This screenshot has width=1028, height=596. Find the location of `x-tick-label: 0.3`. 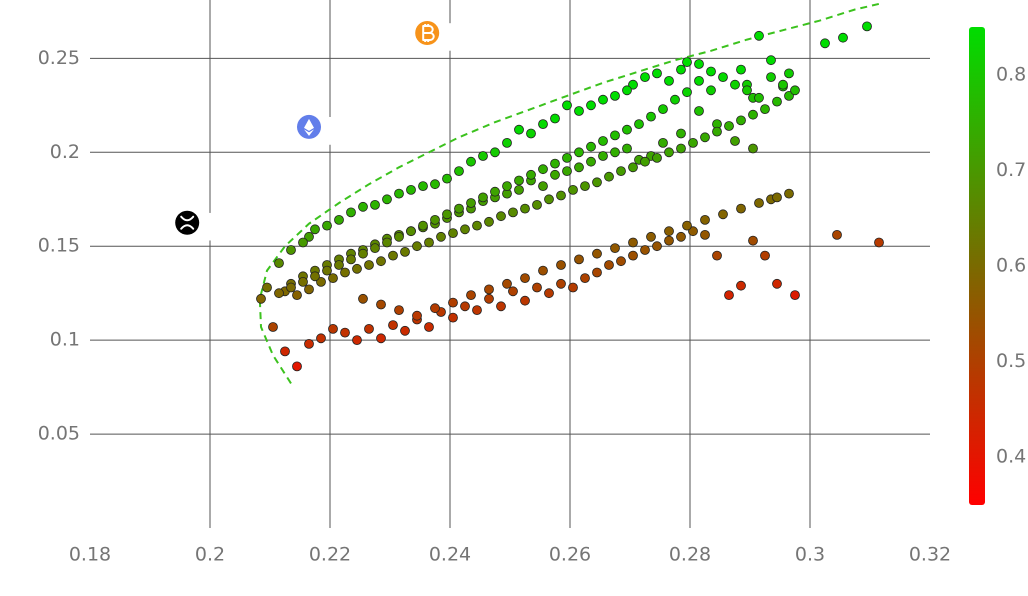

x-tick-label: 0.3 is located at coordinates (810, 555).